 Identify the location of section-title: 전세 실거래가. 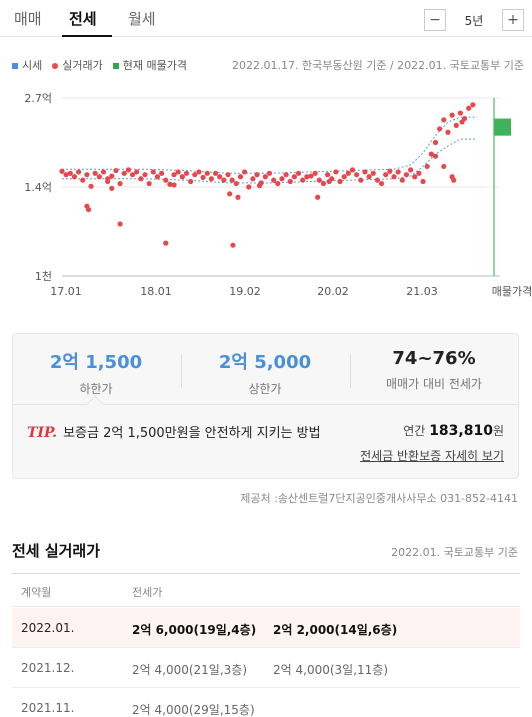
(56, 551).